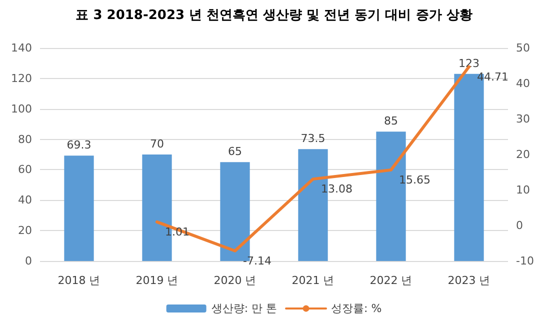  What do you see at coordinates (523, 190) in the screenshot?
I see `y2-tick-label: 10` at bounding box center [523, 190].